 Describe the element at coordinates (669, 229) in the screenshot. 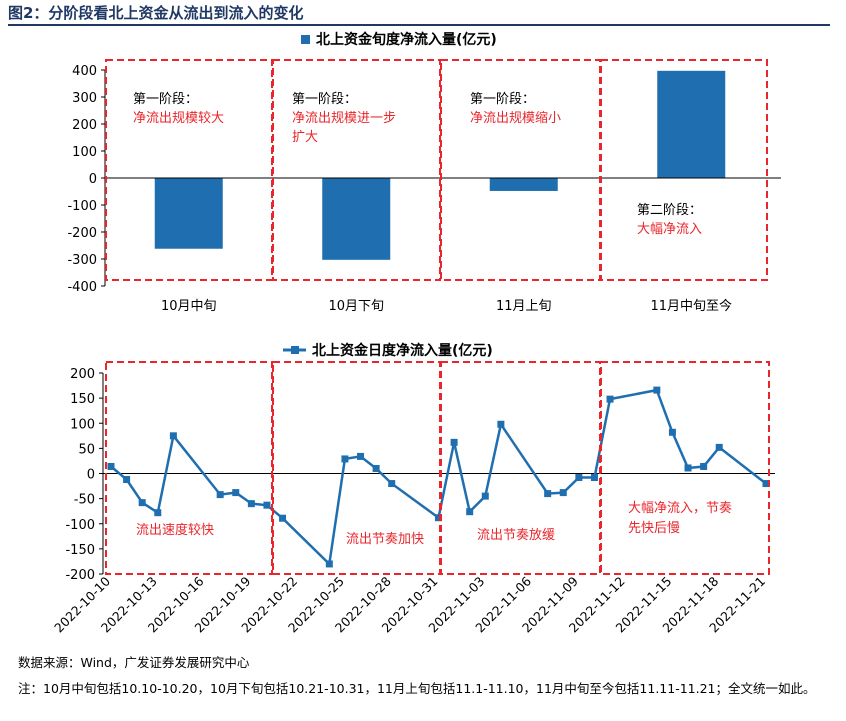

I see `bar-annotation-text: 大幅净流入` at that location.